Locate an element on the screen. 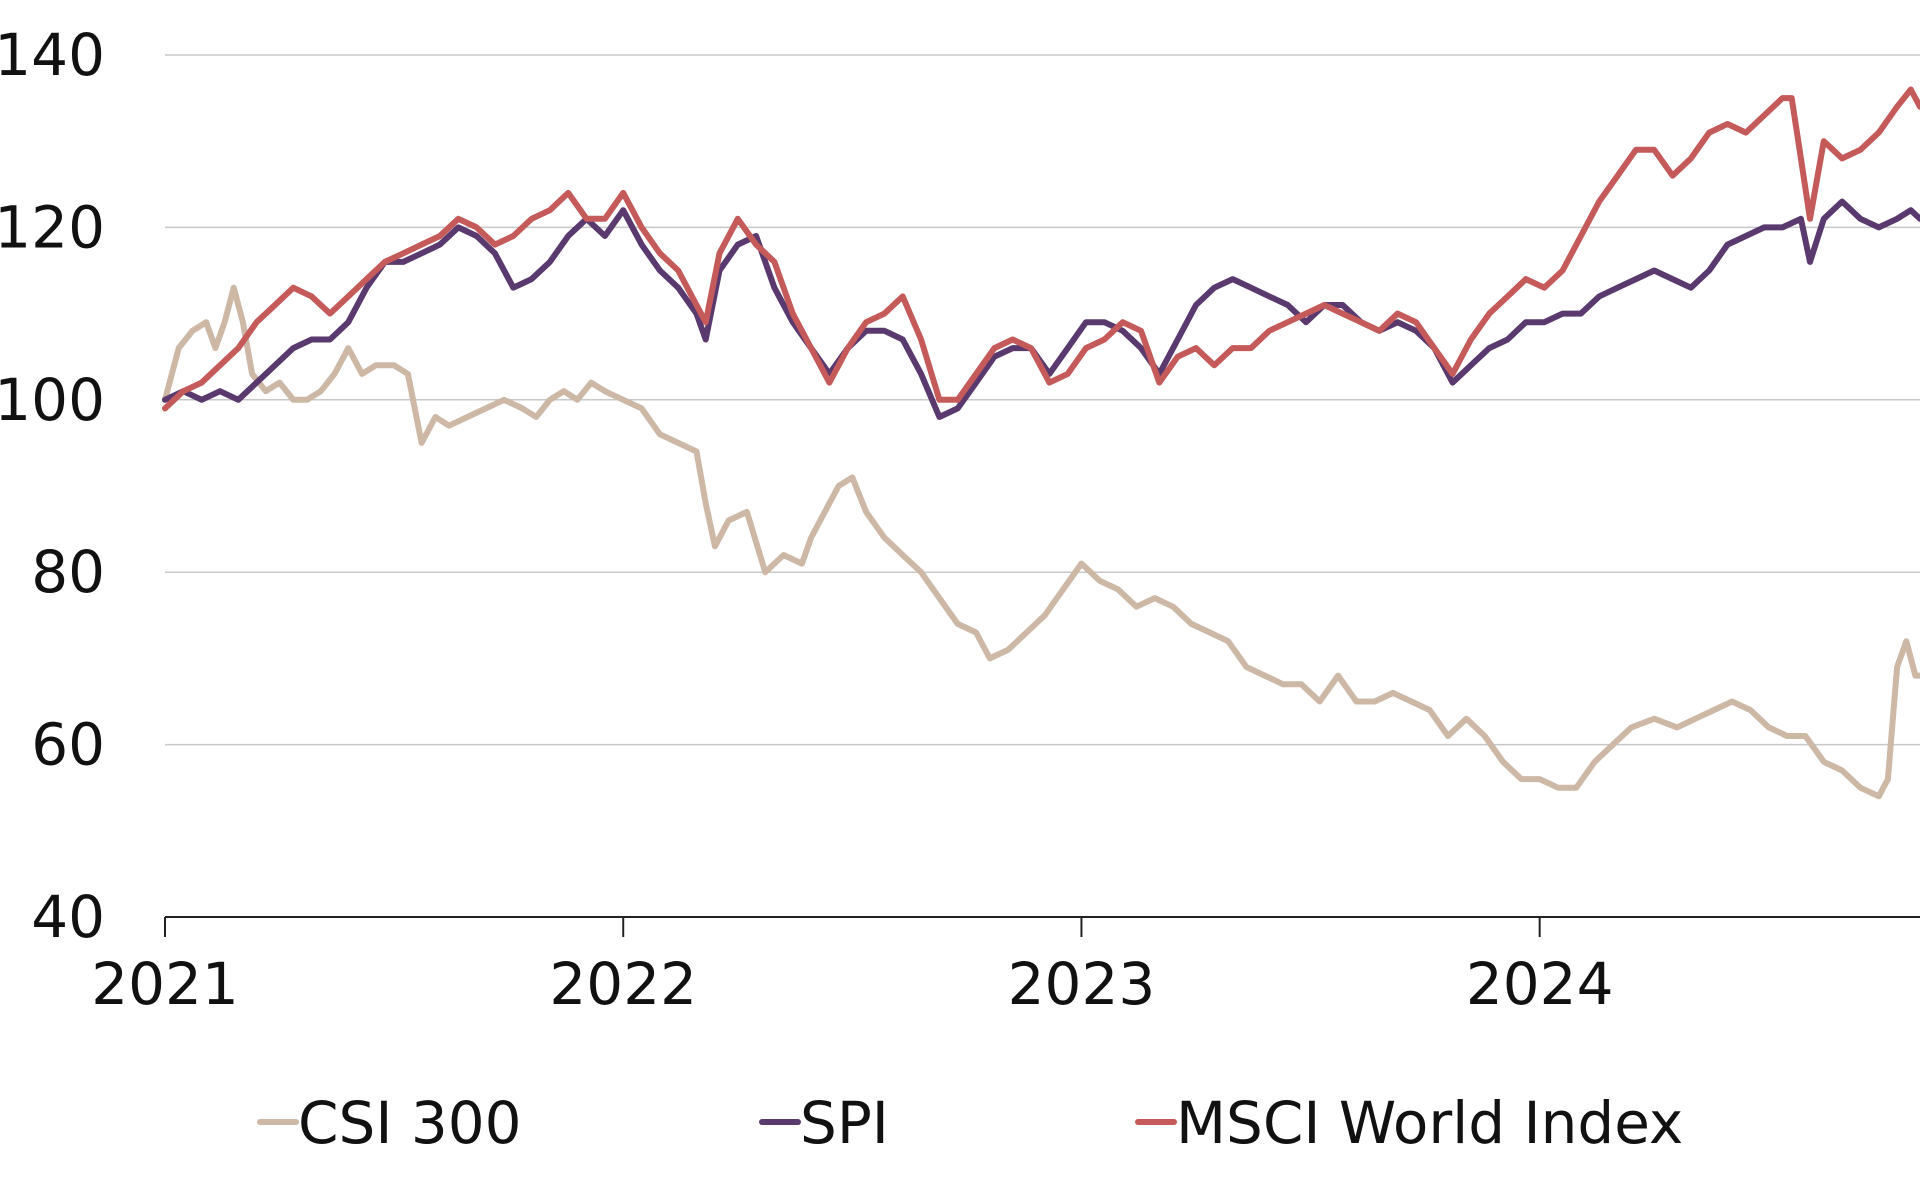 The width and height of the screenshot is (1920, 1200). legend-label: CSI 300 is located at coordinates (410, 1123).